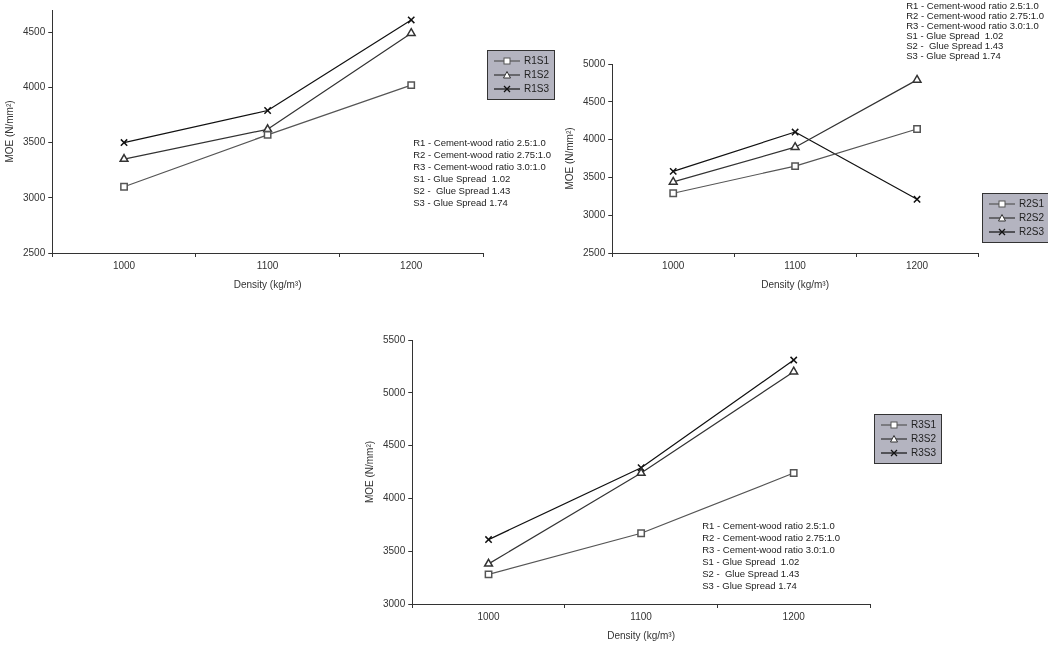  I want to click on legend-label: R3S2, so click(924, 438).